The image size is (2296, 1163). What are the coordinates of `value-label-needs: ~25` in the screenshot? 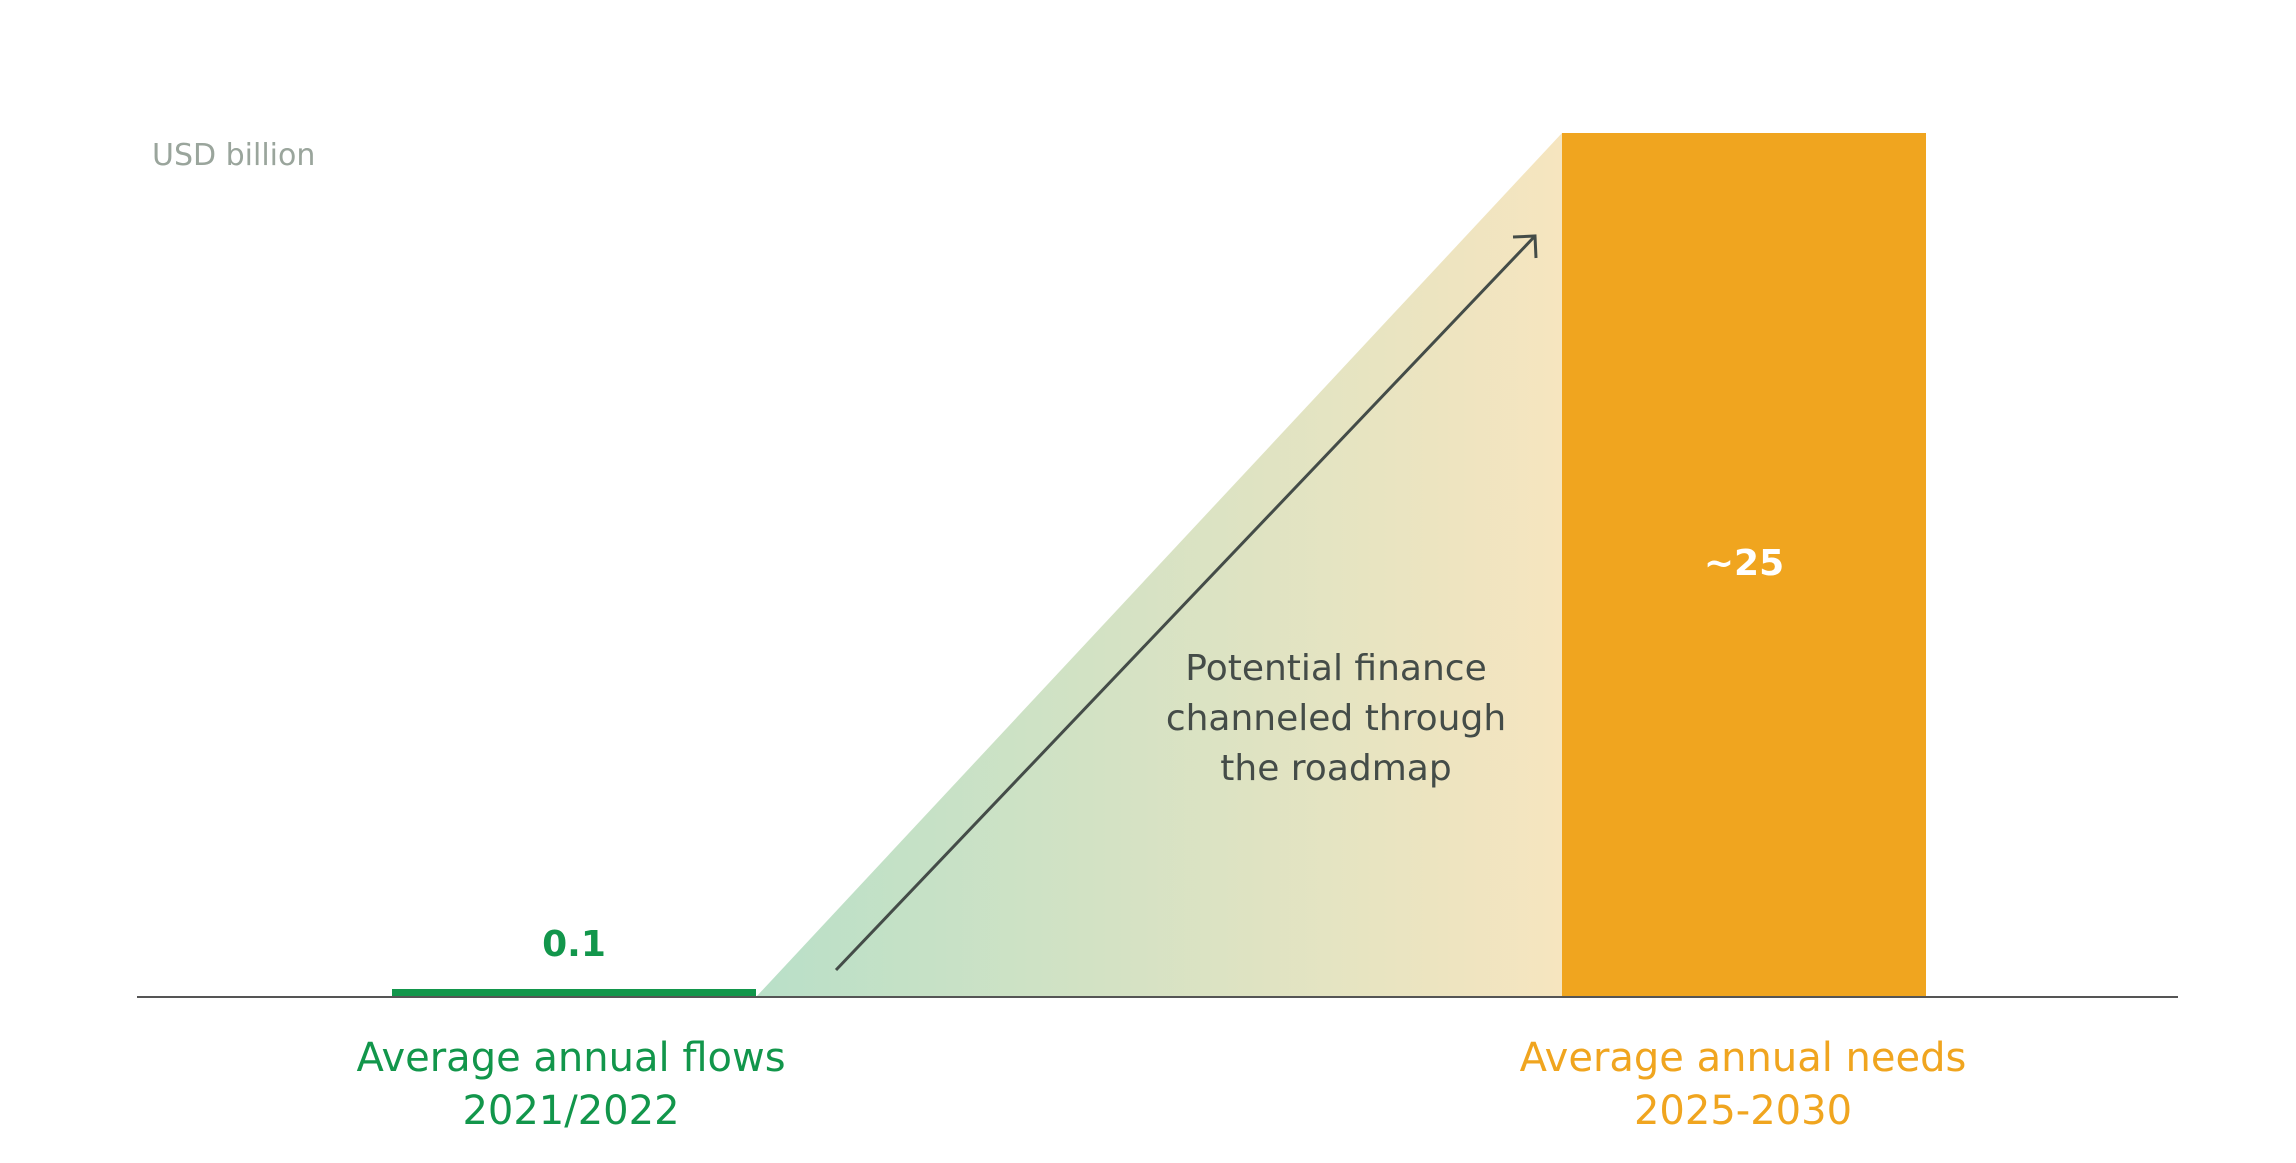 It's located at (1744, 563).